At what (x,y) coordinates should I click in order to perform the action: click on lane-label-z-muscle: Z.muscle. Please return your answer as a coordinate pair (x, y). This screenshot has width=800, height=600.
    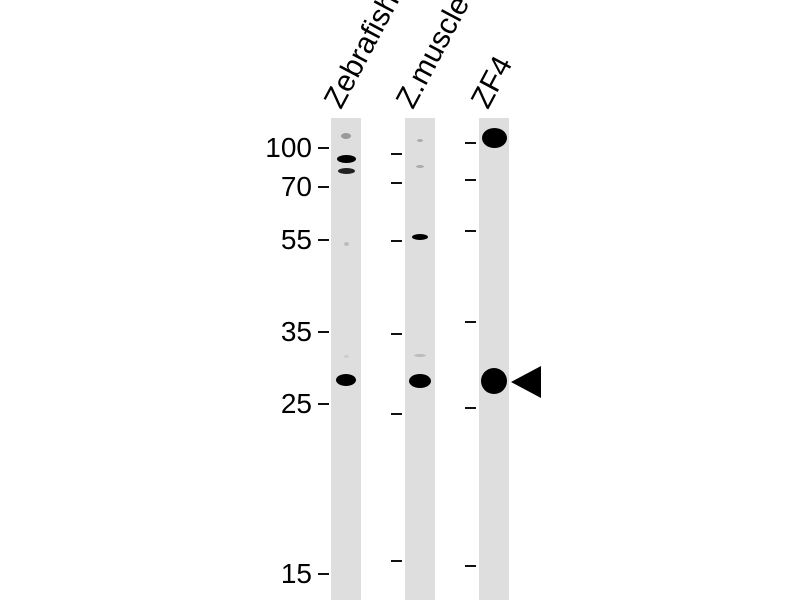
    Looking at the image, I should click on (433, 57).